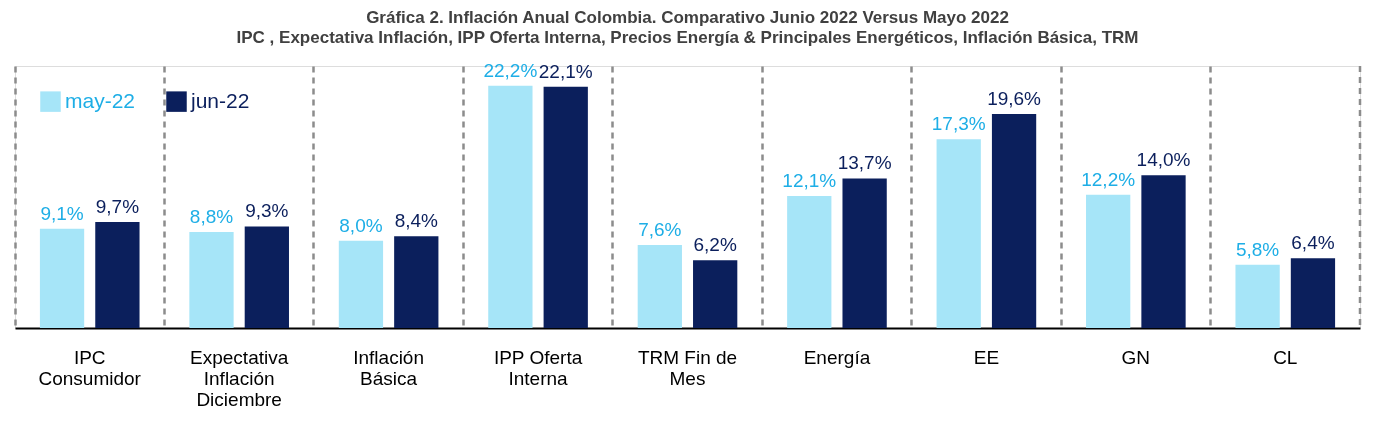  What do you see at coordinates (1108, 179) in the screenshot?
I see `data-label: 12,2%` at bounding box center [1108, 179].